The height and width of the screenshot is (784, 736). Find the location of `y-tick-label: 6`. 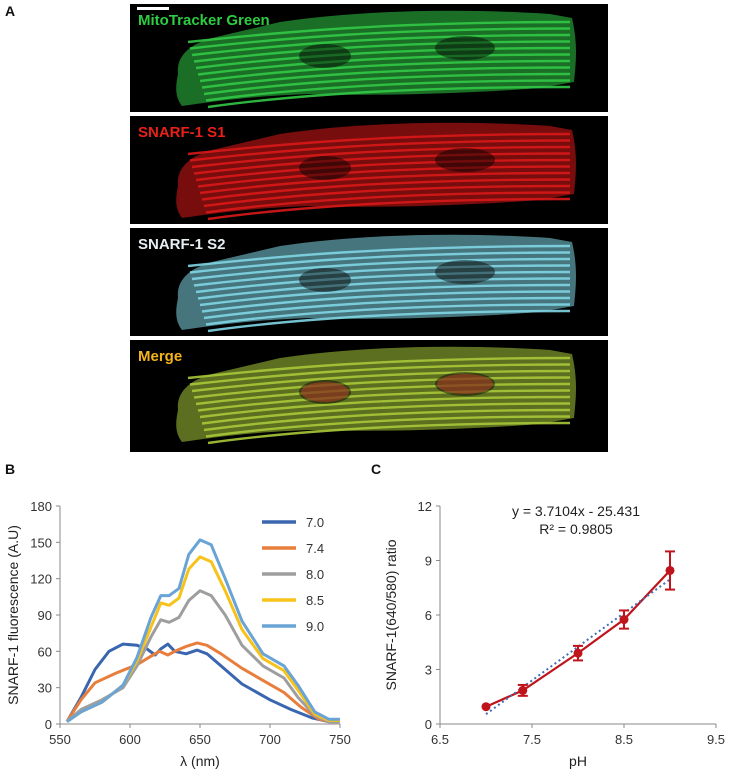

y-tick-label: 6 is located at coordinates (428, 615).